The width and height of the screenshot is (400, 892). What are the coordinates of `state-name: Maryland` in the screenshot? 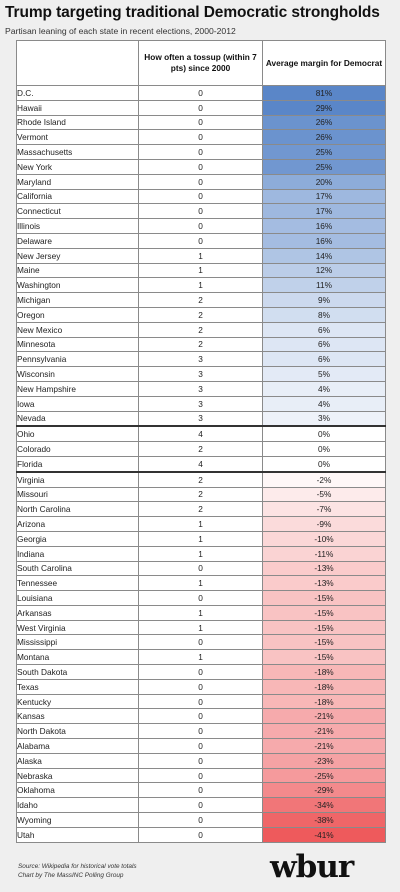 It's located at (77, 181).